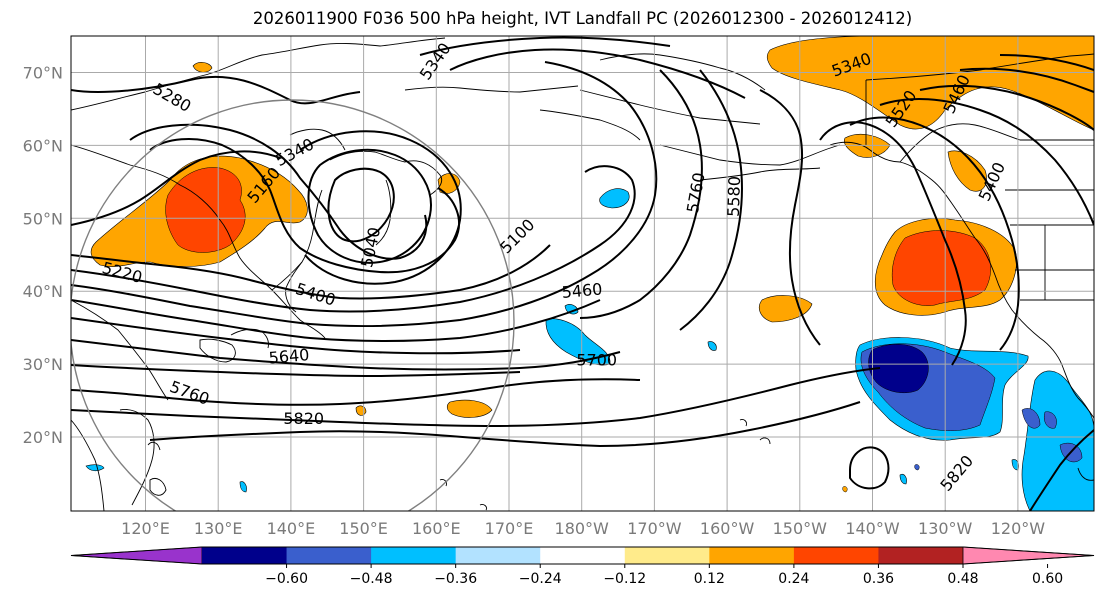  I want to click on lon-label: 150°E, so click(363, 528).